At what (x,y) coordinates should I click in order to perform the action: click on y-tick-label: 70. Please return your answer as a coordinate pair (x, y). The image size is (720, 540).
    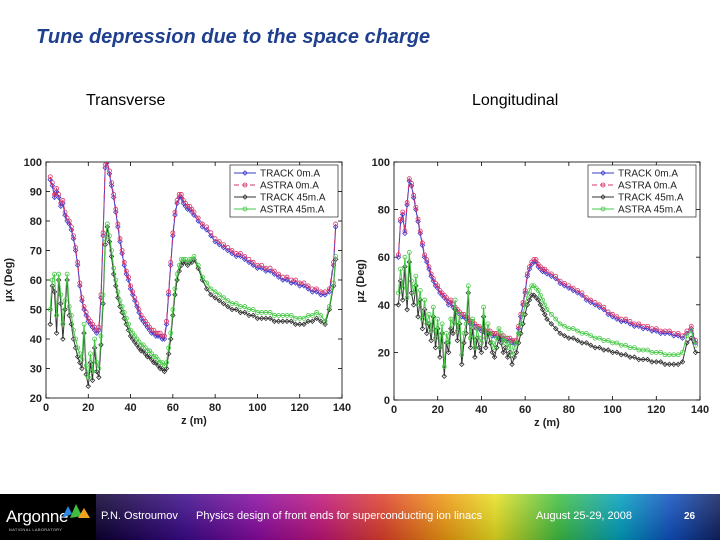
    Looking at the image, I should click on (36, 252).